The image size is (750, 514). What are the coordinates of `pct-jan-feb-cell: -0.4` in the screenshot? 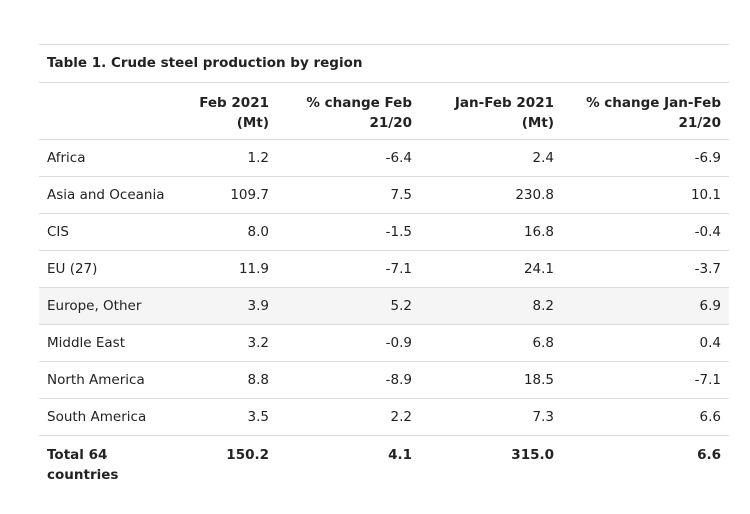 It's located at (707, 232).